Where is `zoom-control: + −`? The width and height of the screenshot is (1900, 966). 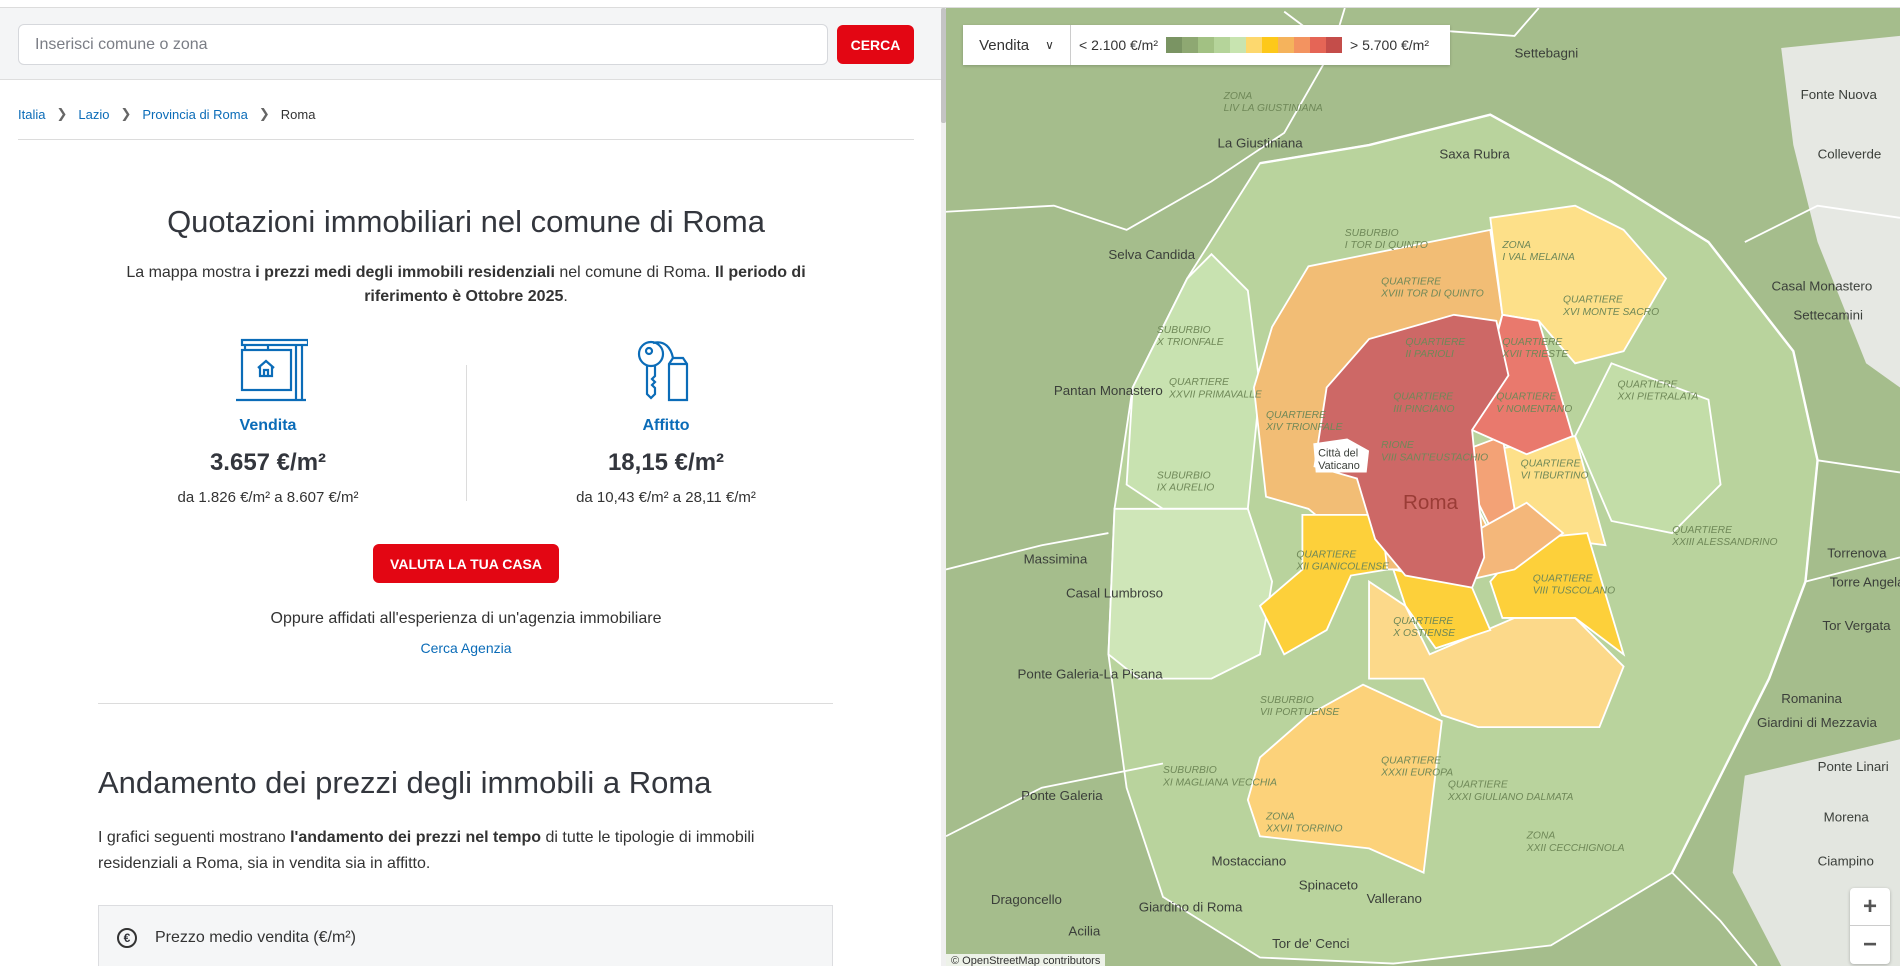 zoom-control: + − is located at coordinates (1870, 926).